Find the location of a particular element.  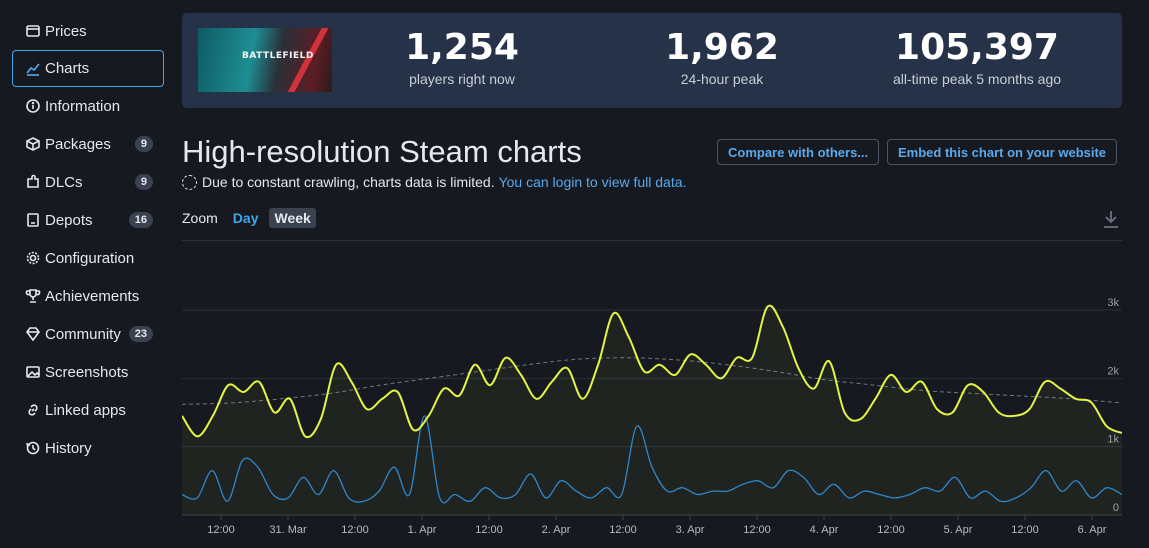

sidebar-item-label: Packages is located at coordinates (78, 144).